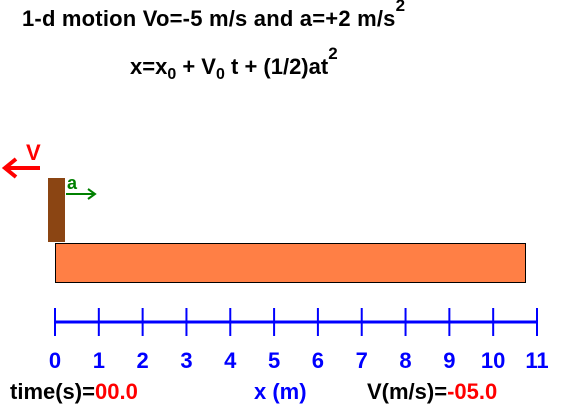  I want to click on velocity-arrow-icon, so click(20, 168).